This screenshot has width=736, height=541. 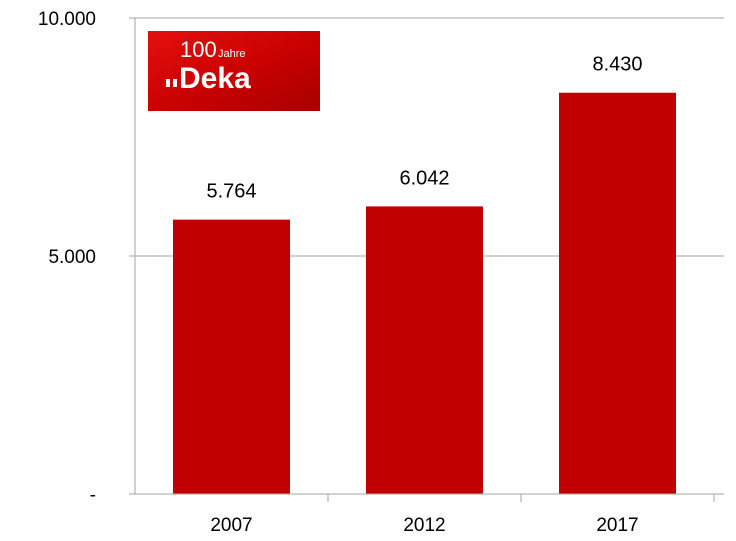 What do you see at coordinates (424, 178) in the screenshot?
I see `data-label-2012: 6.042` at bounding box center [424, 178].